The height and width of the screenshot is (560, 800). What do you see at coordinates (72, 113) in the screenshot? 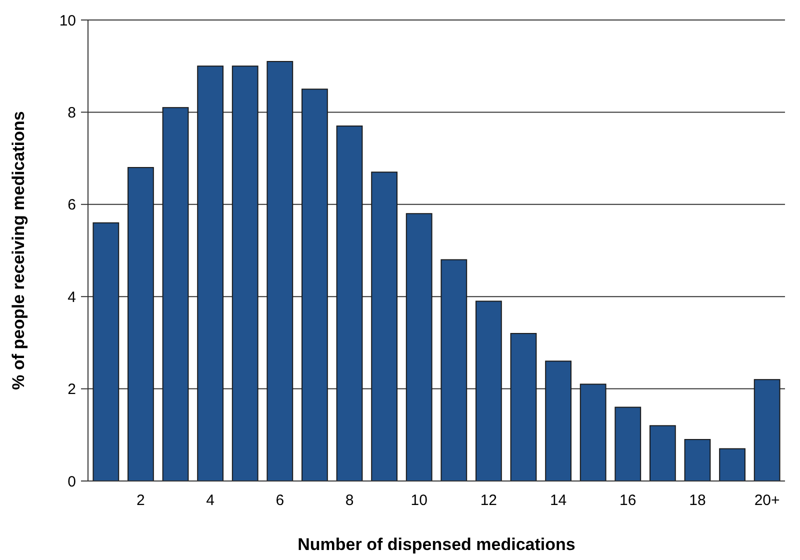
I see `y-tick-label: 8` at bounding box center [72, 113].